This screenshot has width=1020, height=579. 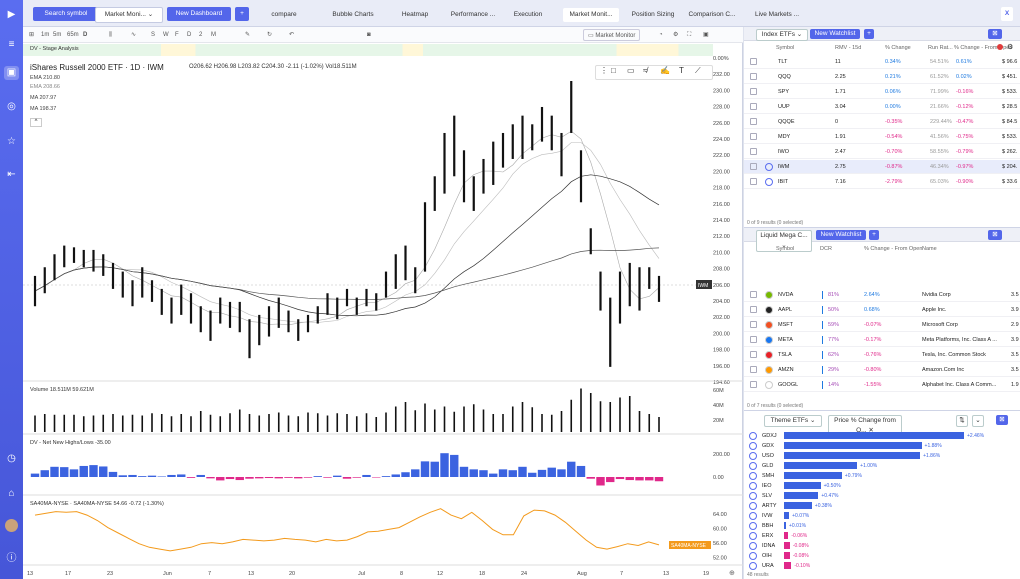 What do you see at coordinates (11, 141) in the screenshot?
I see `watchlist-star-icon: ☆` at bounding box center [11, 141].